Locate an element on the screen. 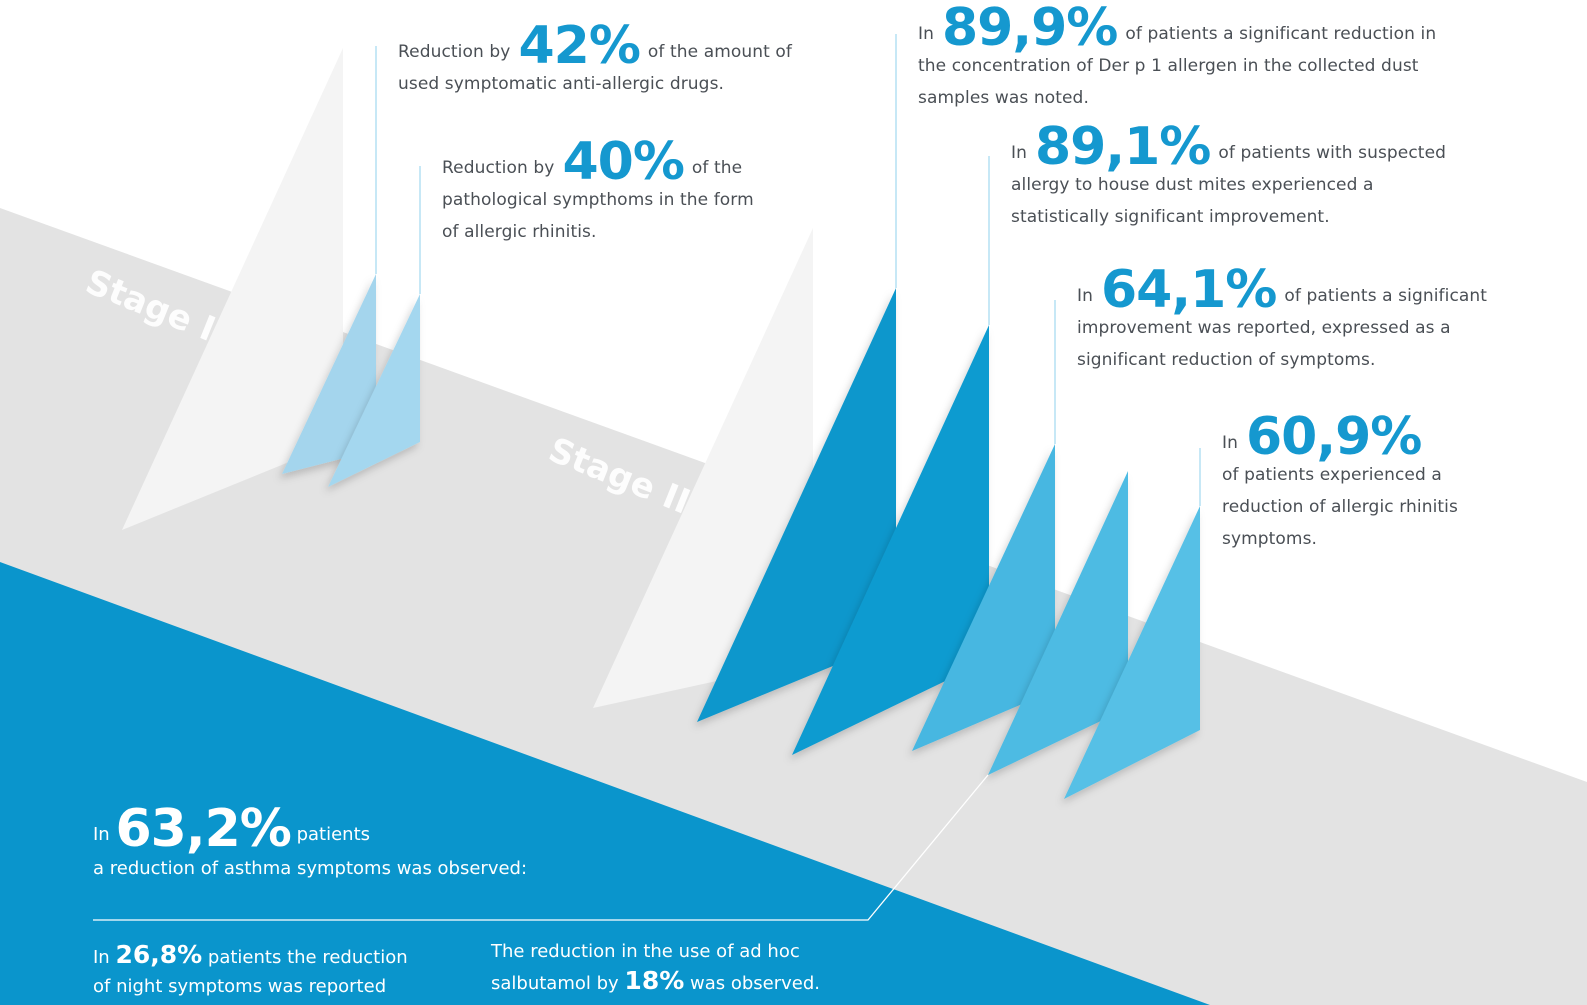 This screenshot has width=1587, height=1005. stat-42-value: 42% is located at coordinates (579, 46).